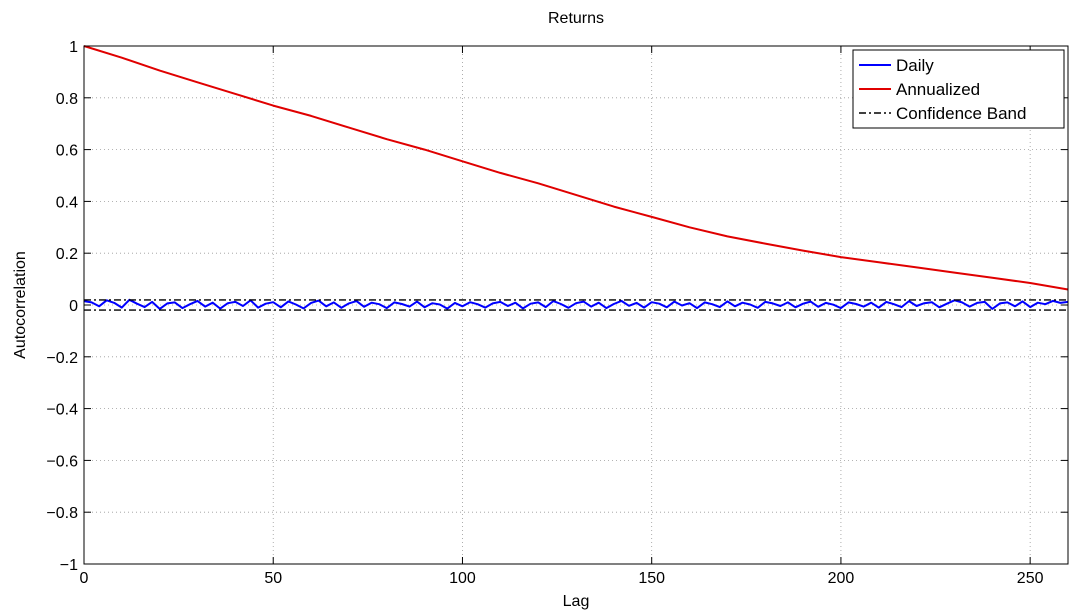 This screenshot has width=1079, height=611. I want to click on y-tick-label: 0.6, so click(67, 151).